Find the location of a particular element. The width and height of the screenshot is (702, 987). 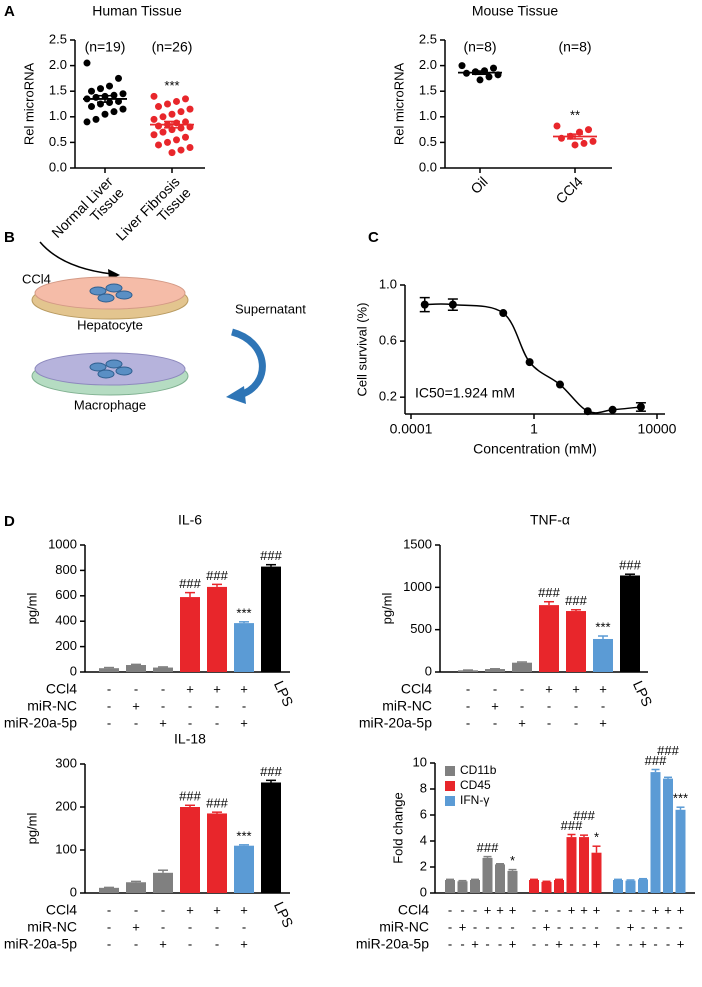

stimulus-arrow is located at coordinates (76, 258).